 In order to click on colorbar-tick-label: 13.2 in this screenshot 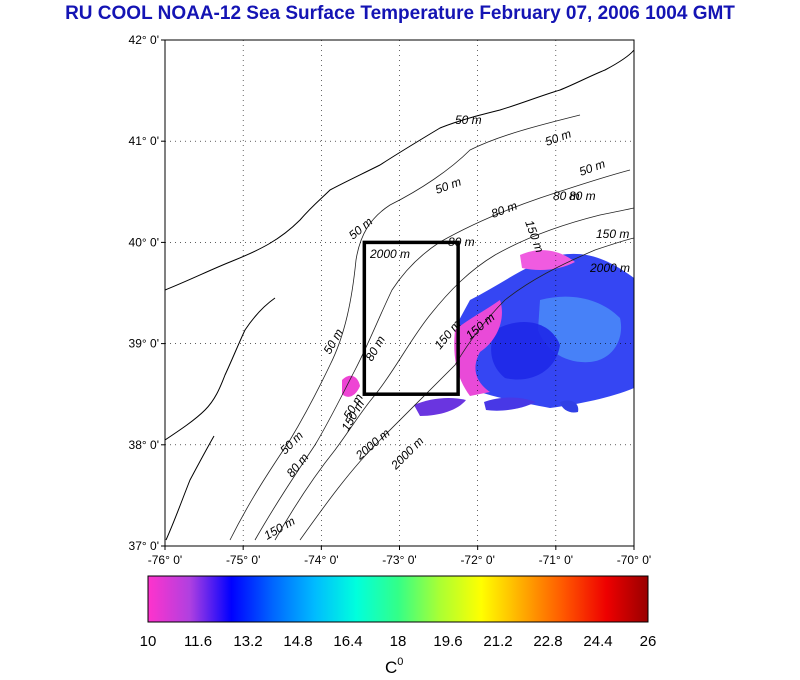, I will do `click(247, 641)`.